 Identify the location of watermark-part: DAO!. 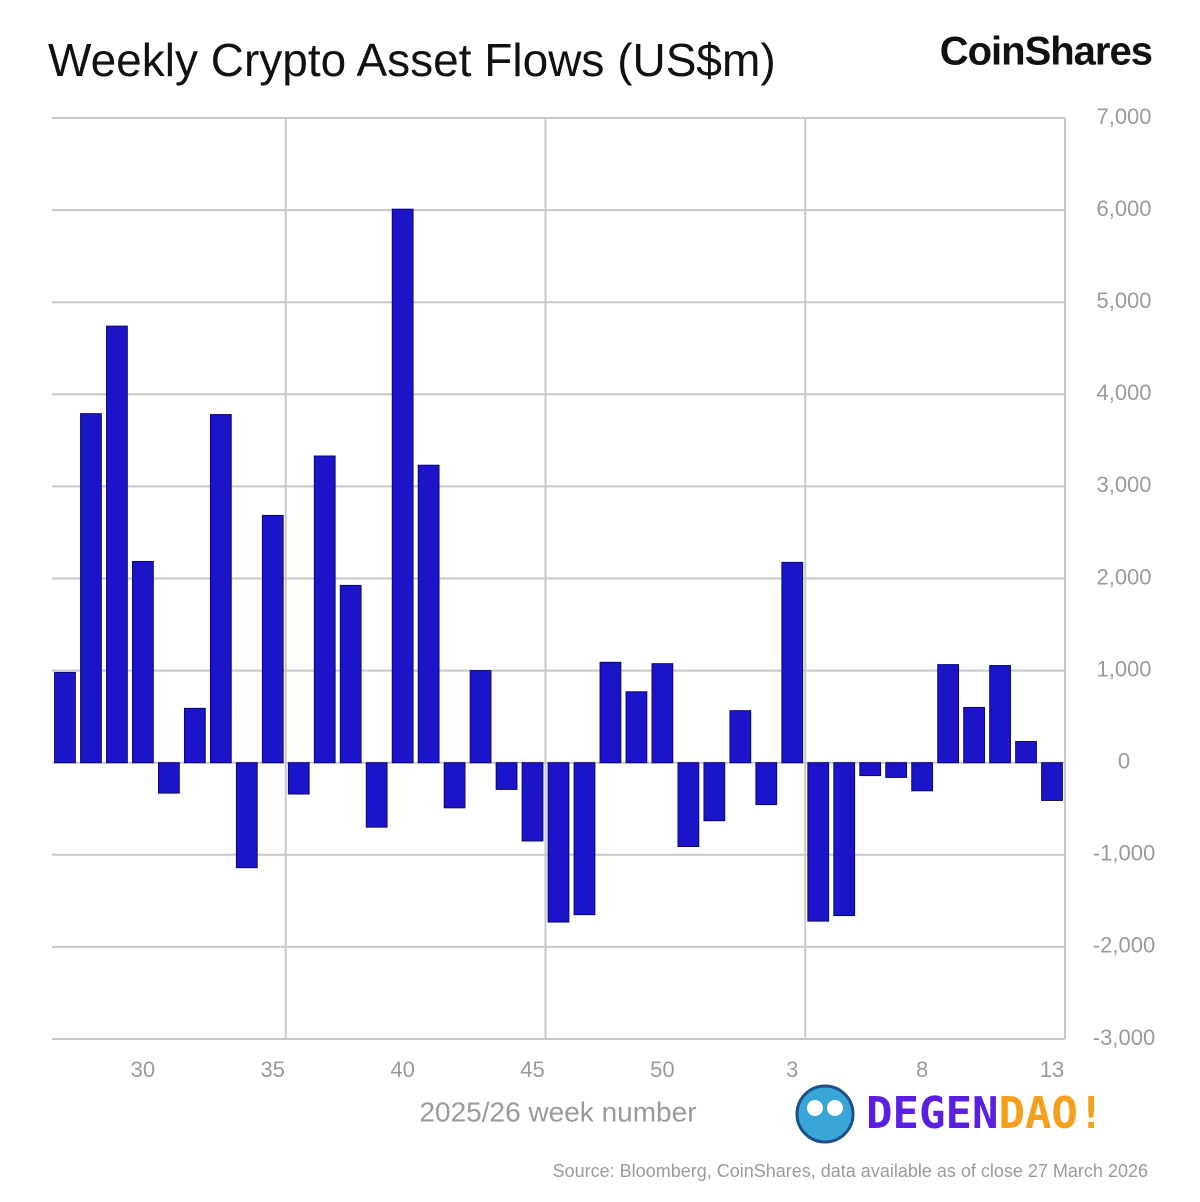
(1051, 1113).